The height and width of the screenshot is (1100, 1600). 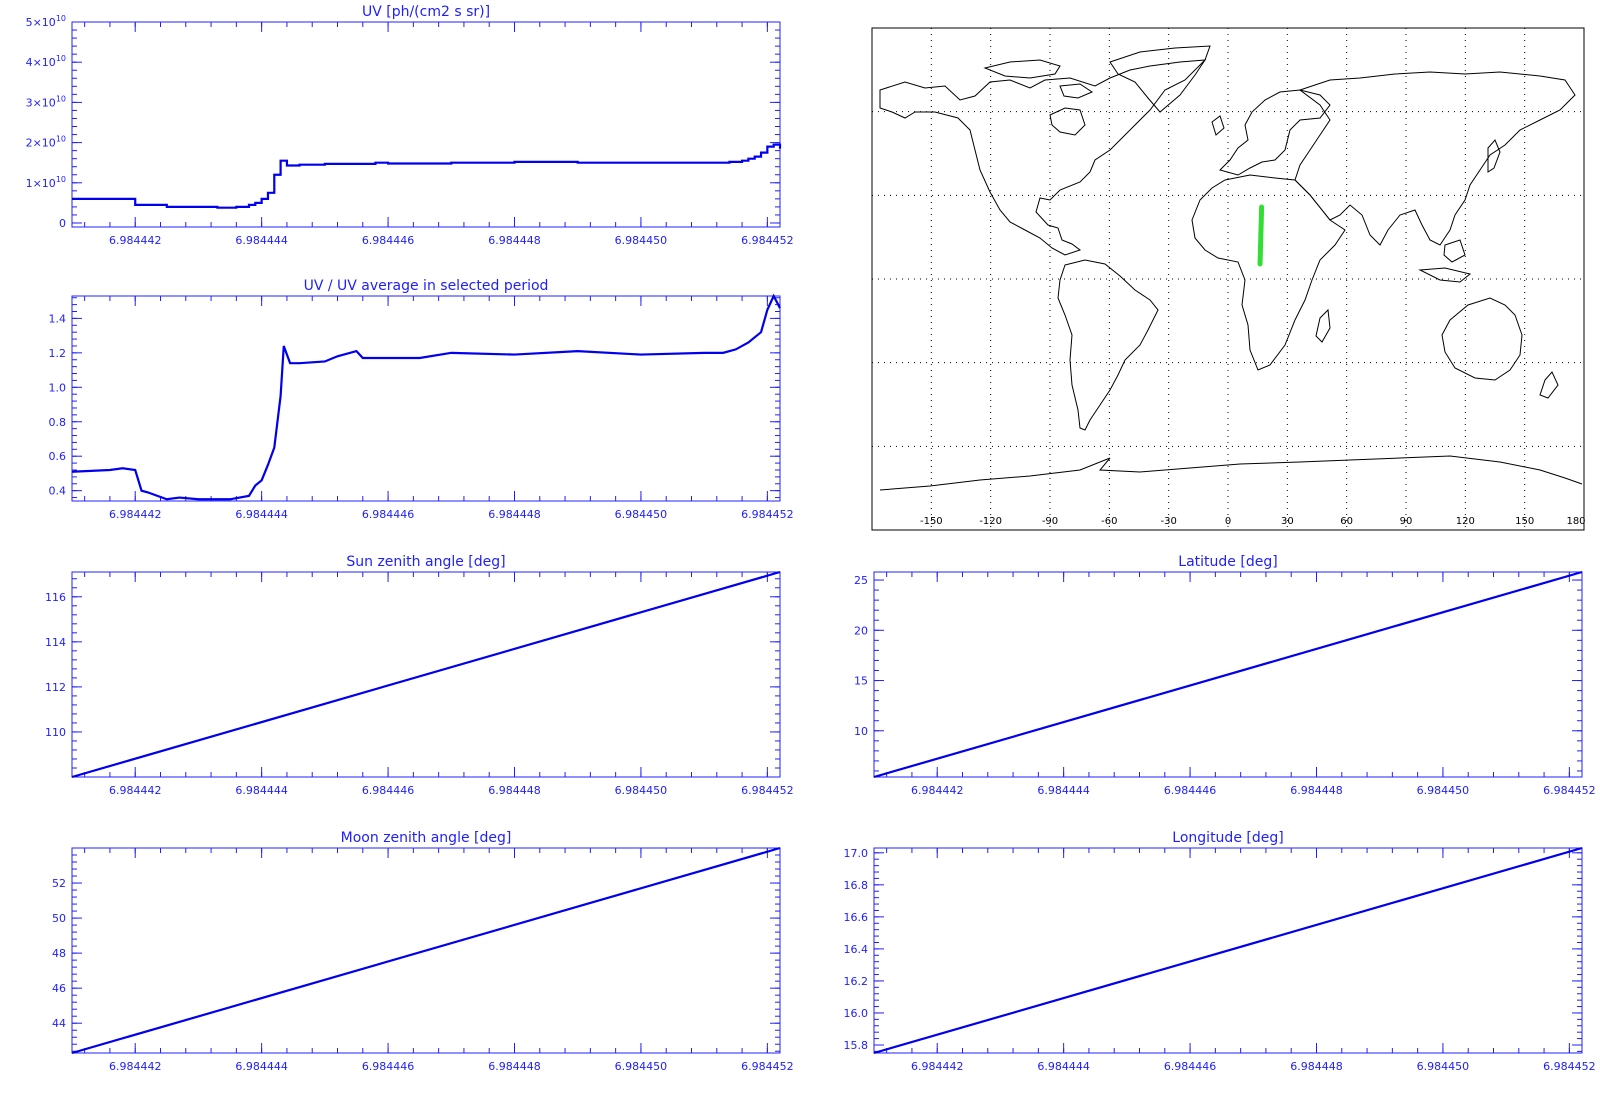 I want to click on map-longitude-label: 150, so click(x=1524, y=521).